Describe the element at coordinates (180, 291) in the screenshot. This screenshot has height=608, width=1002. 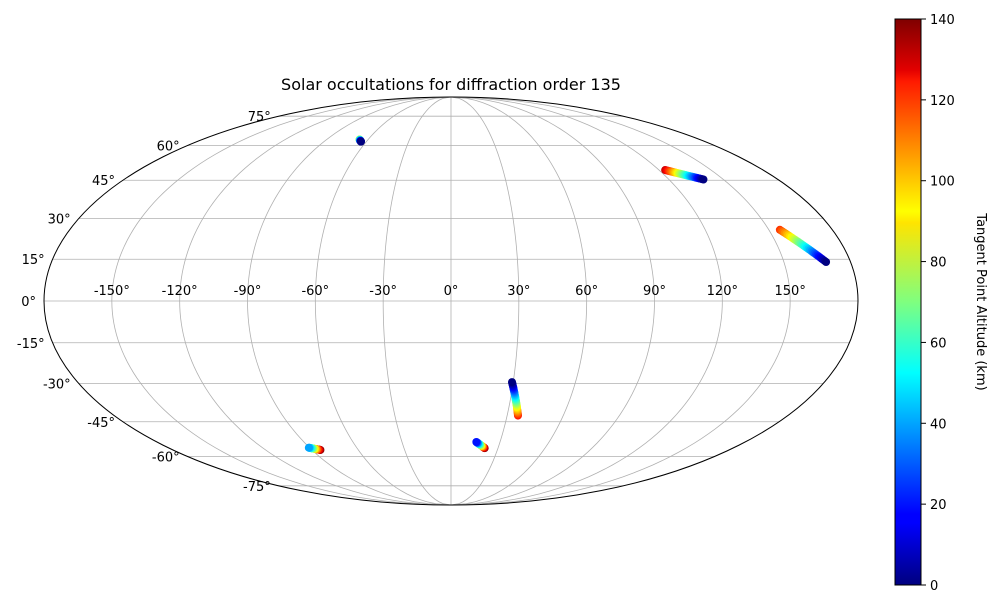
I see `x-tick-label: -120°` at that location.